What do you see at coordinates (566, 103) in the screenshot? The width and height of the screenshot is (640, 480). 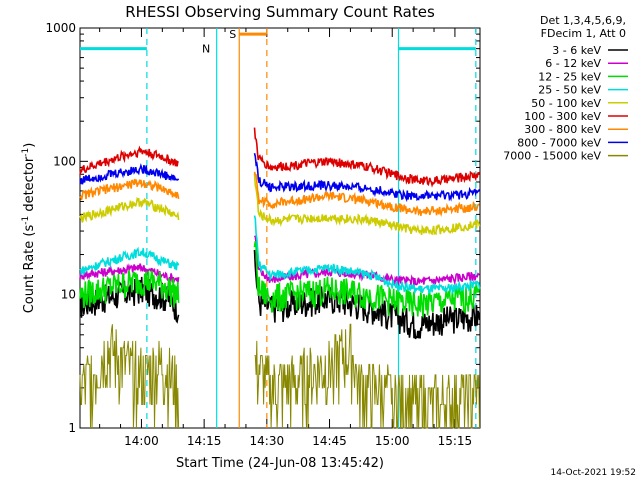 I see `legend-label: 50 - 100 keV` at bounding box center [566, 103].